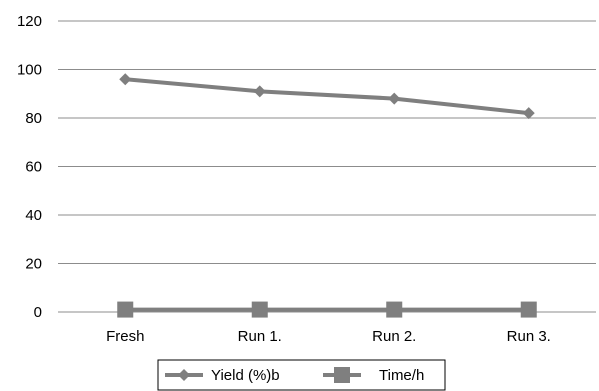 This screenshot has height=391, width=599. I want to click on y-tick-label: 20, so click(33, 264).